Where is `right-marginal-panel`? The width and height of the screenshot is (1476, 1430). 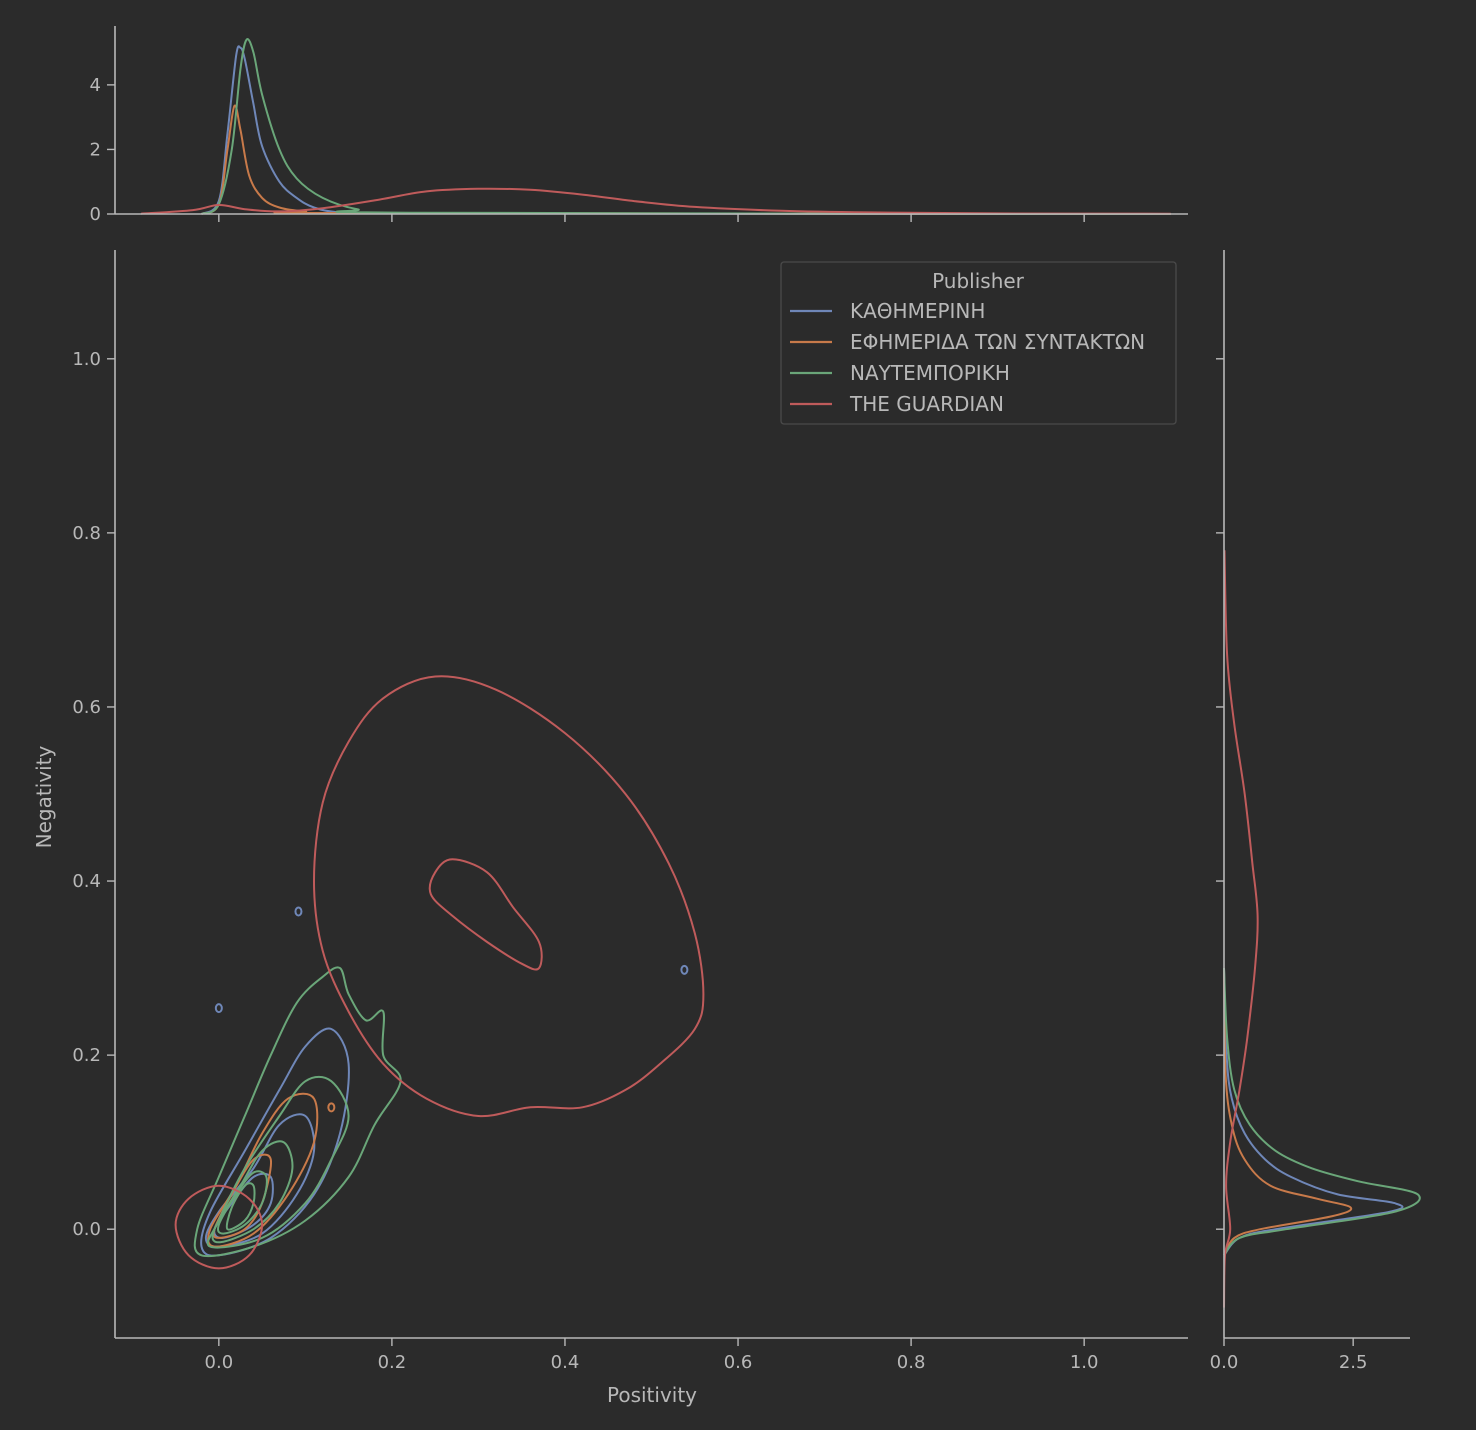 right-marginal-panel is located at coordinates (1322, 929).